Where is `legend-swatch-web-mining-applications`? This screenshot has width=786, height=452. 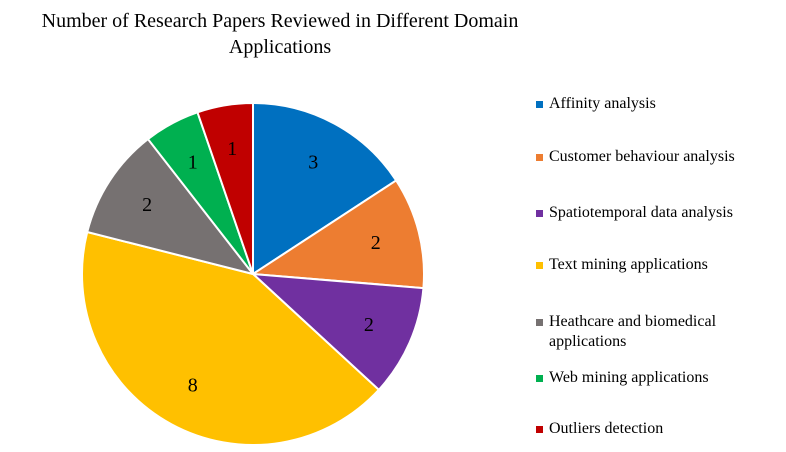
legend-swatch-web-mining-applications is located at coordinates (539, 378).